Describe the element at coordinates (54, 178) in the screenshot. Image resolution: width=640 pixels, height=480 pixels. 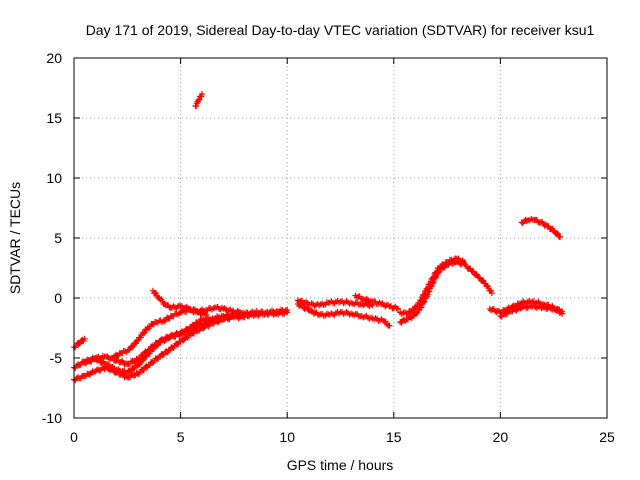
I see `y-tick-label: 10` at that location.